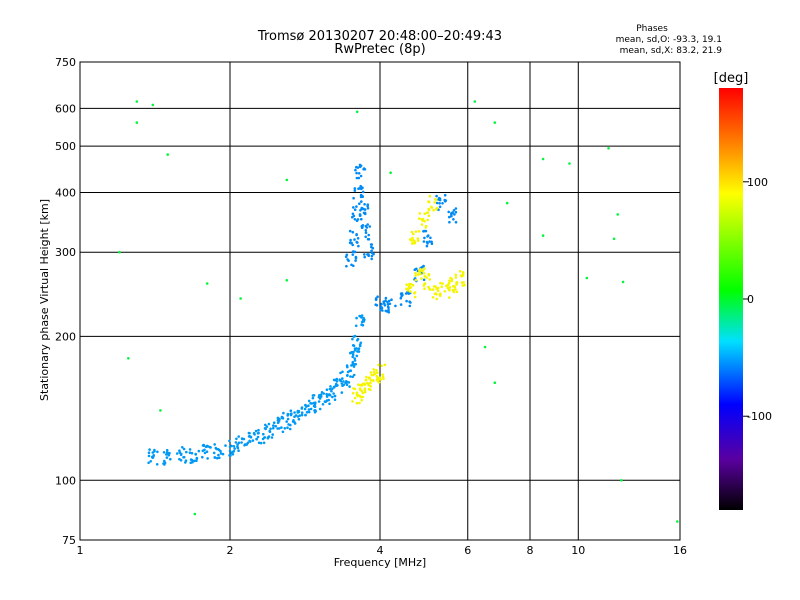 This screenshot has height=600, width=800. What do you see at coordinates (65, 146) in the screenshot?
I see `y-tick-label: 500` at bounding box center [65, 146].